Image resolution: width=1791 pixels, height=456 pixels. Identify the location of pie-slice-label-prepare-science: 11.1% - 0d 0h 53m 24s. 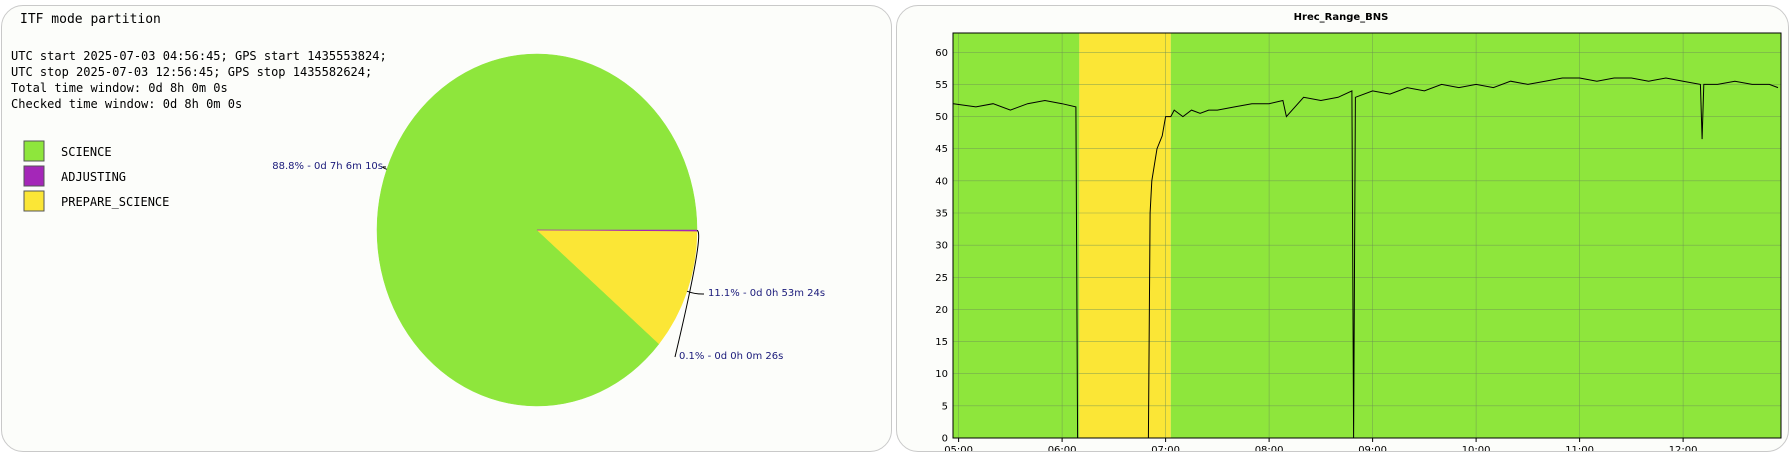
(766, 293).